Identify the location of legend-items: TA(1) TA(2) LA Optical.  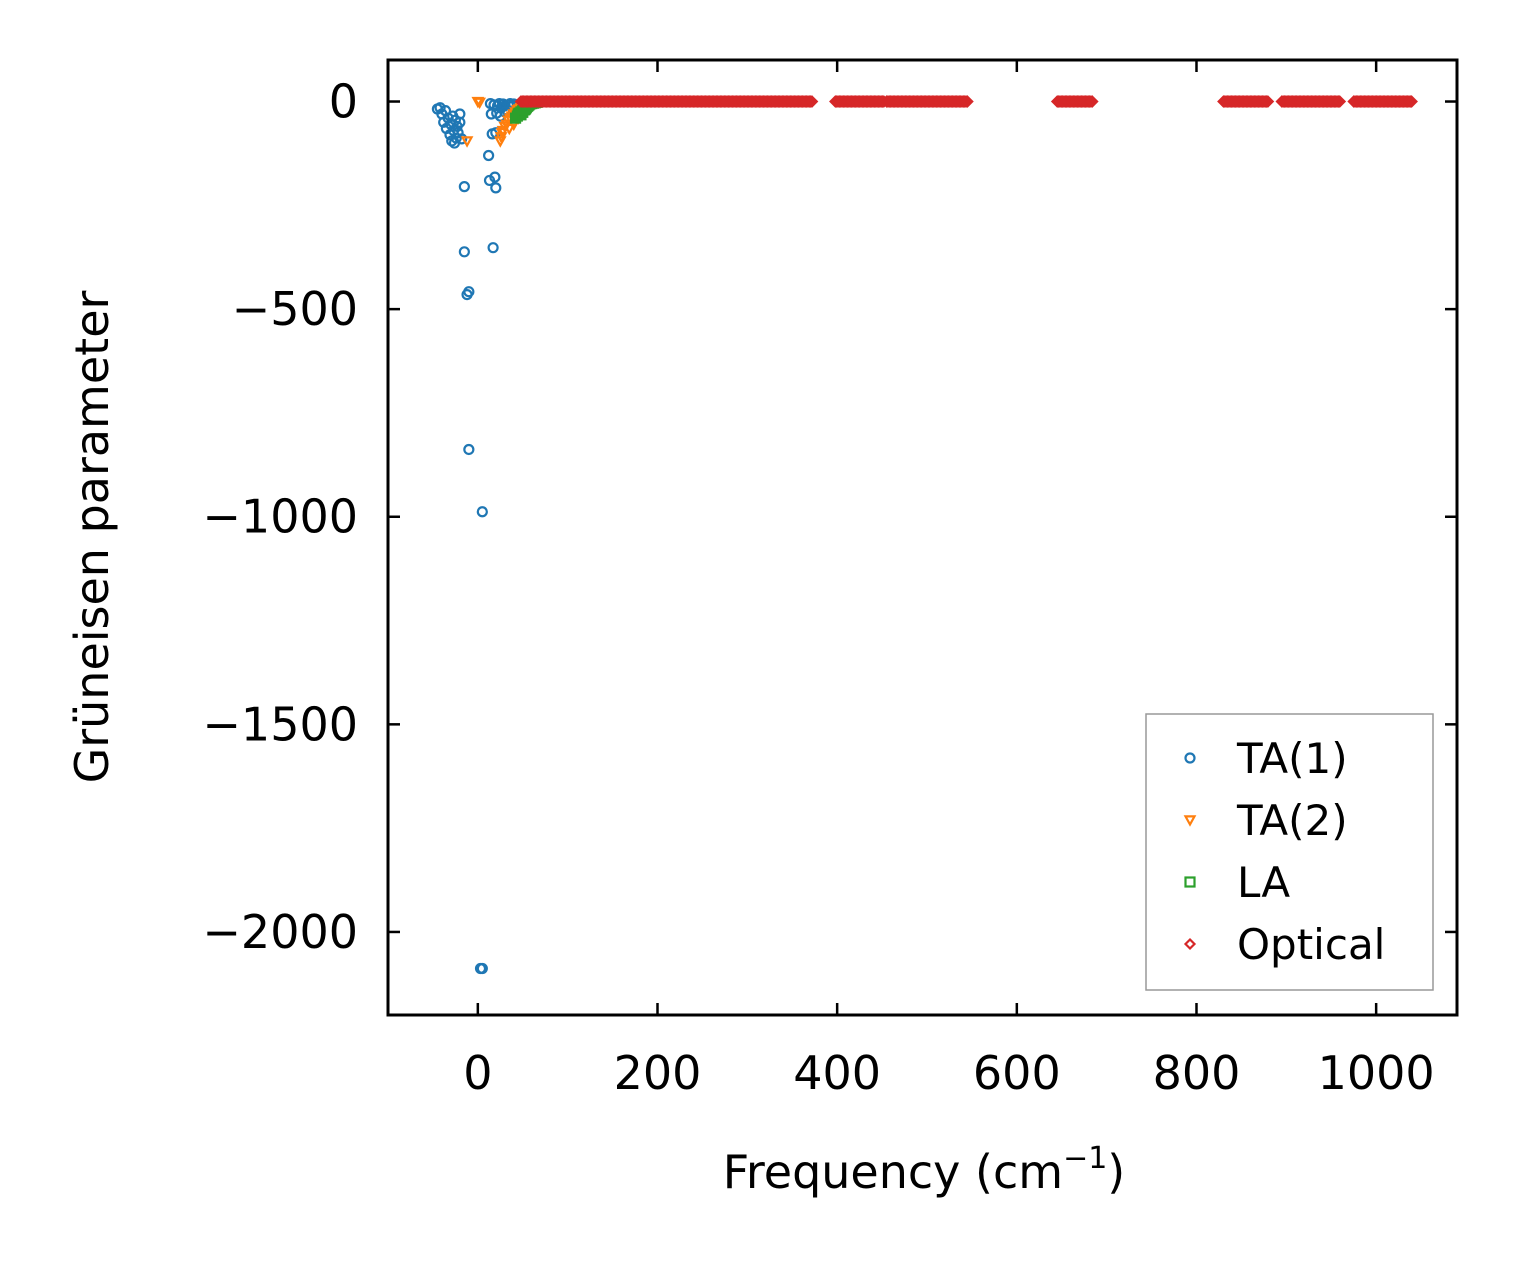
(1284, 851).